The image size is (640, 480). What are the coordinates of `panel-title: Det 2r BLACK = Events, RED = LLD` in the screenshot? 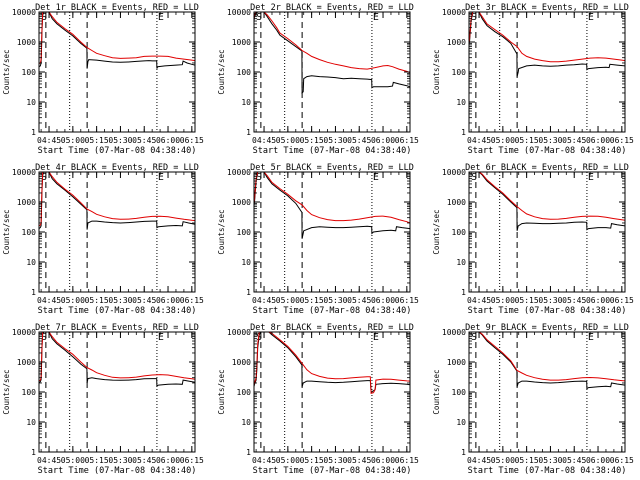 It's located at (332, 8).